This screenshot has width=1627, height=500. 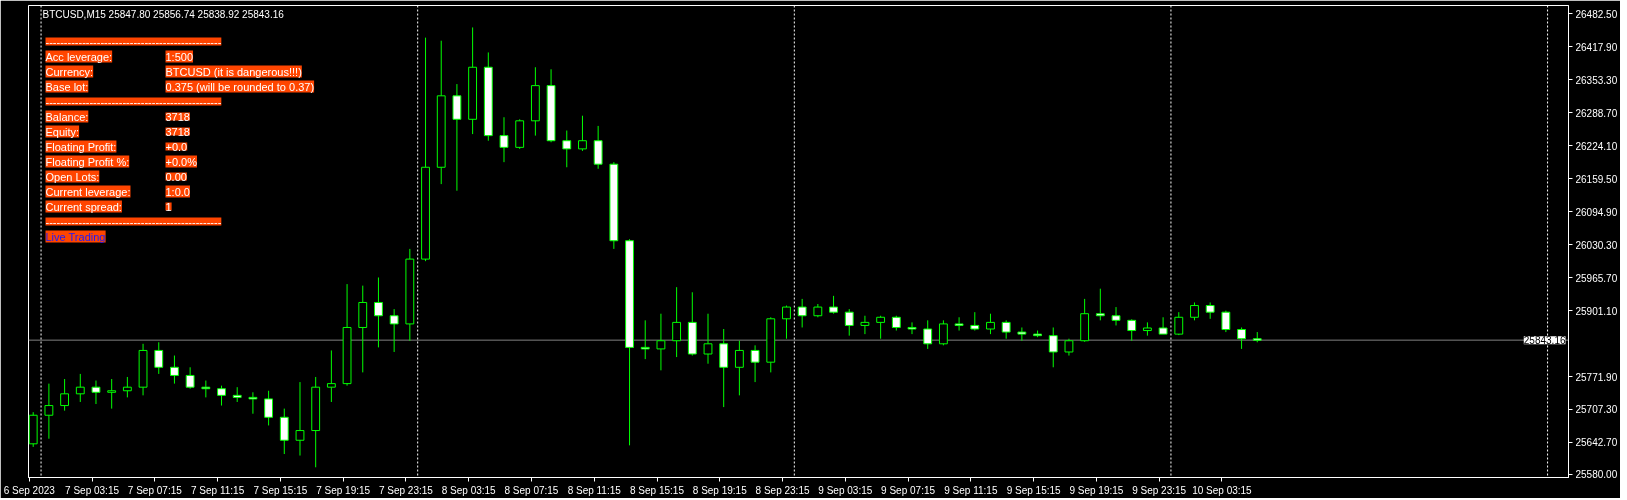 I want to click on annotation: Acc leverage:, so click(x=79, y=56).